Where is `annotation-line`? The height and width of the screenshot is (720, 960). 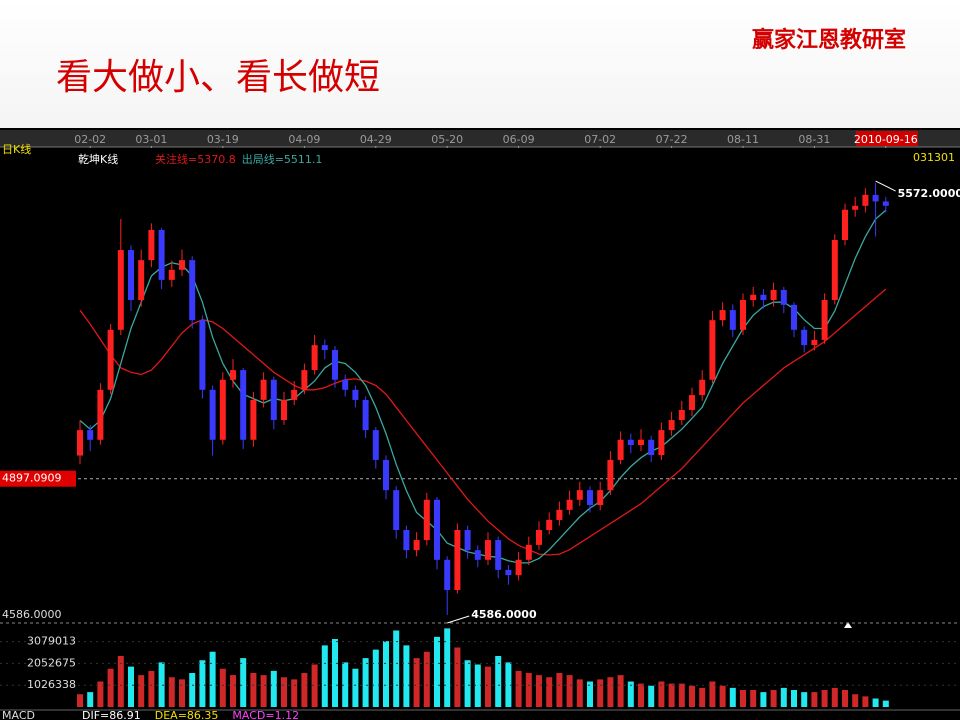 annotation-line is located at coordinates (885, 186).